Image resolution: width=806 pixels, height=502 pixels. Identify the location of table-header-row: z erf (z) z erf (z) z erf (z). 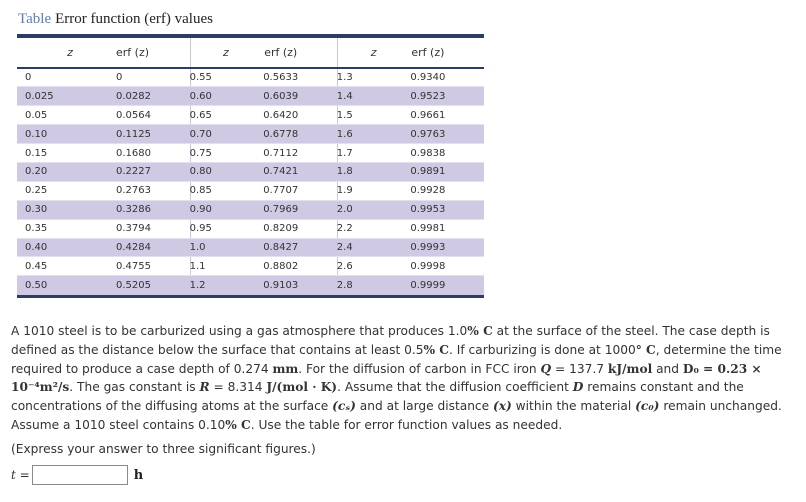
(250, 53).